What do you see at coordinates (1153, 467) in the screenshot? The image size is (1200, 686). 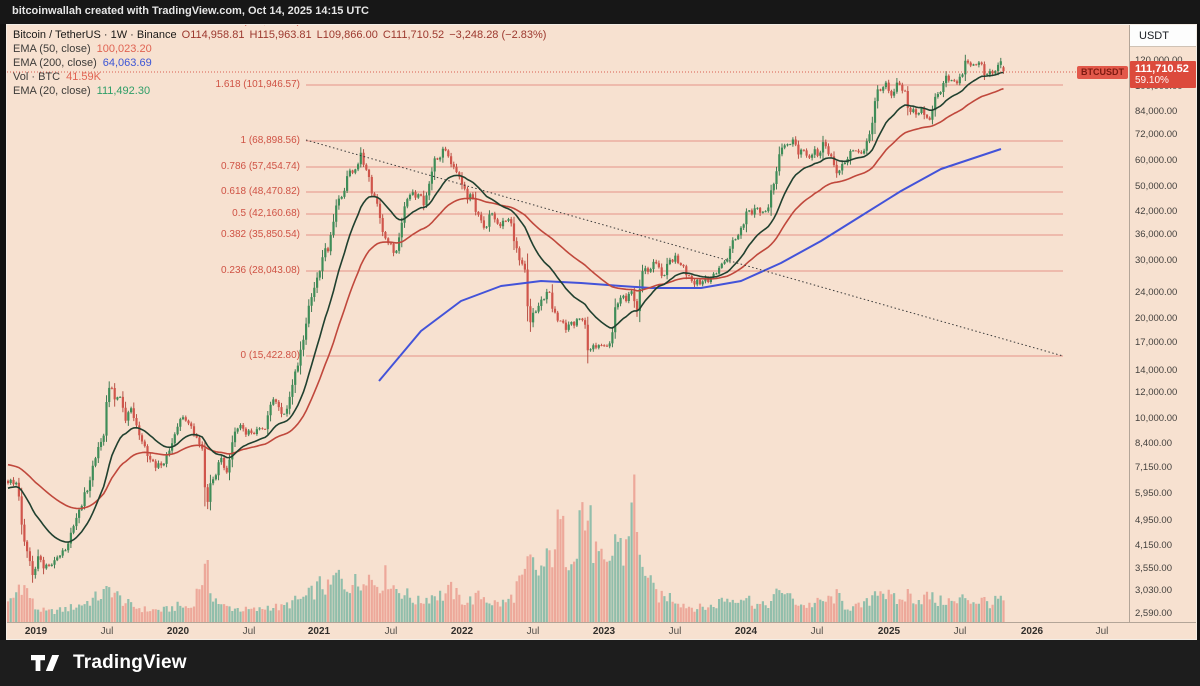 I see `price-axis-label: 7,150.00` at bounding box center [1153, 467].